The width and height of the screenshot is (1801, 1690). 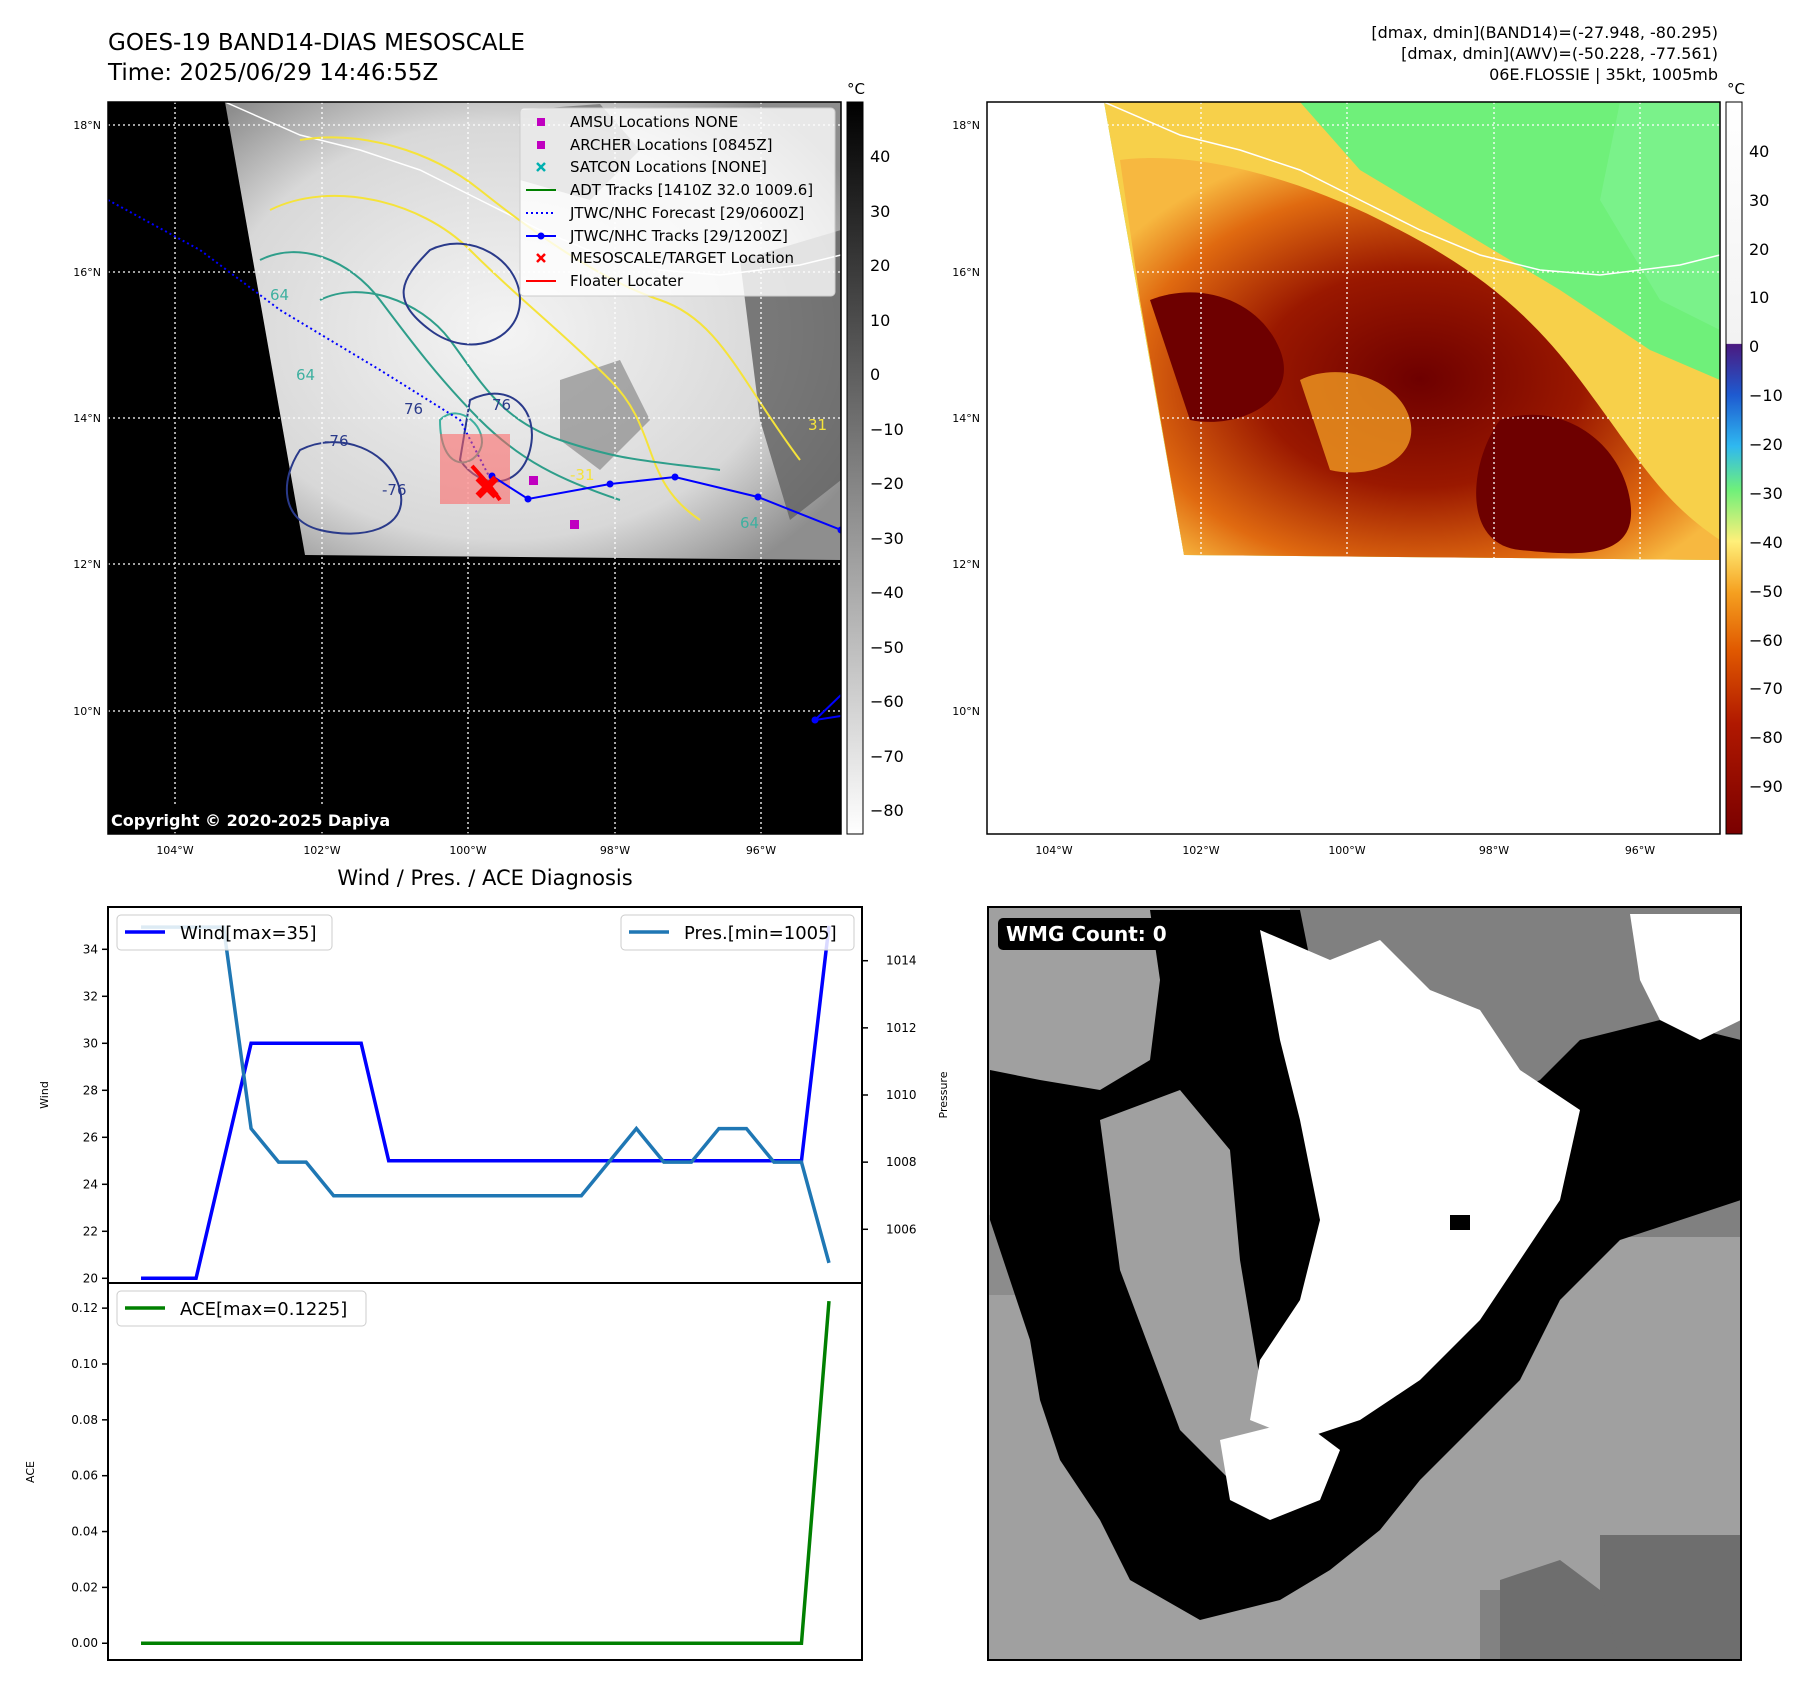 What do you see at coordinates (1766, 737) in the screenshot?
I see `colorbar-tick: −80` at bounding box center [1766, 737].